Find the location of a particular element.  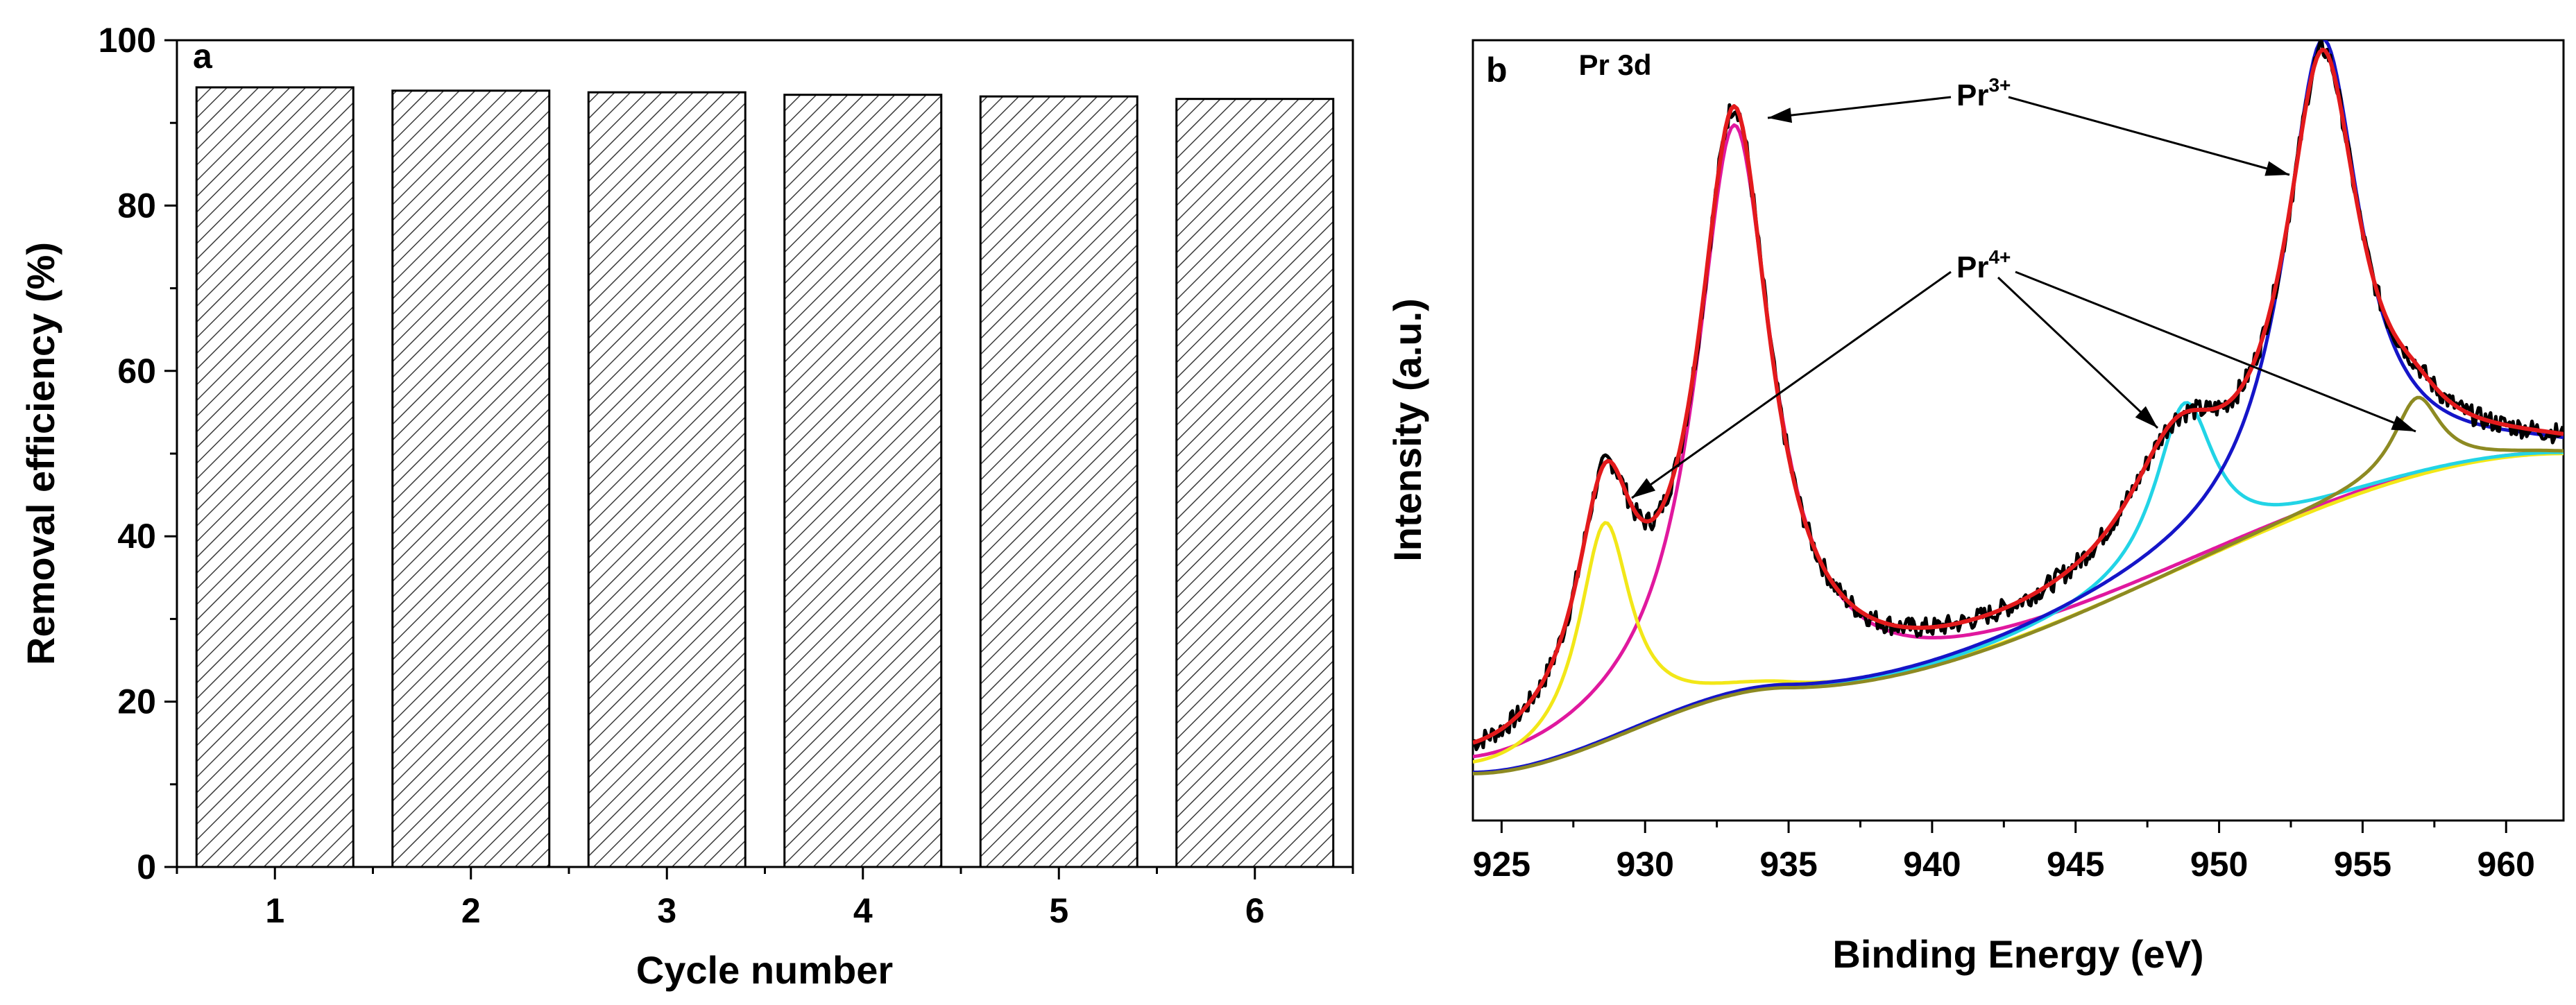

y-tick-label: 20 is located at coordinates (136, 701).